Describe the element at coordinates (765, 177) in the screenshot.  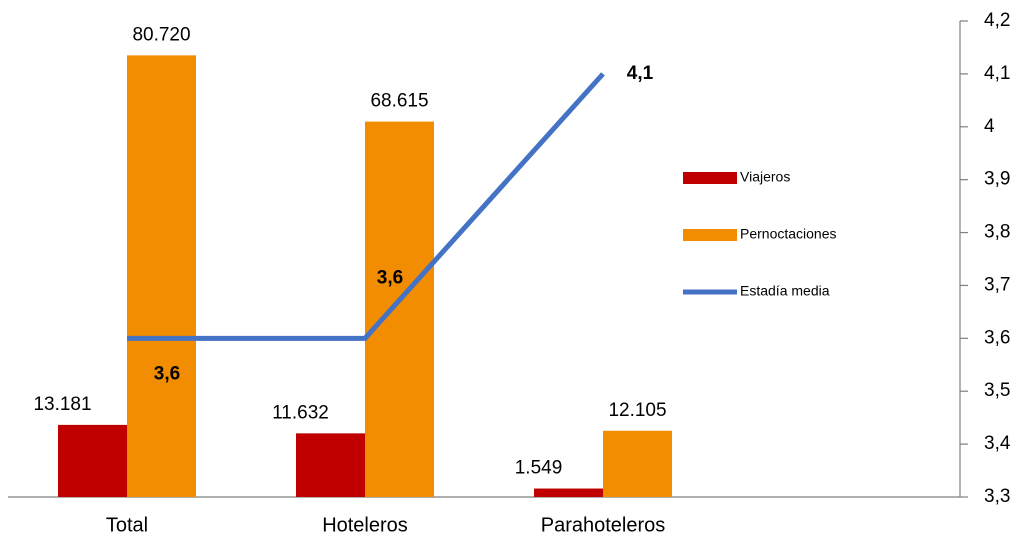
I see `legend-label: Viajeros` at that location.